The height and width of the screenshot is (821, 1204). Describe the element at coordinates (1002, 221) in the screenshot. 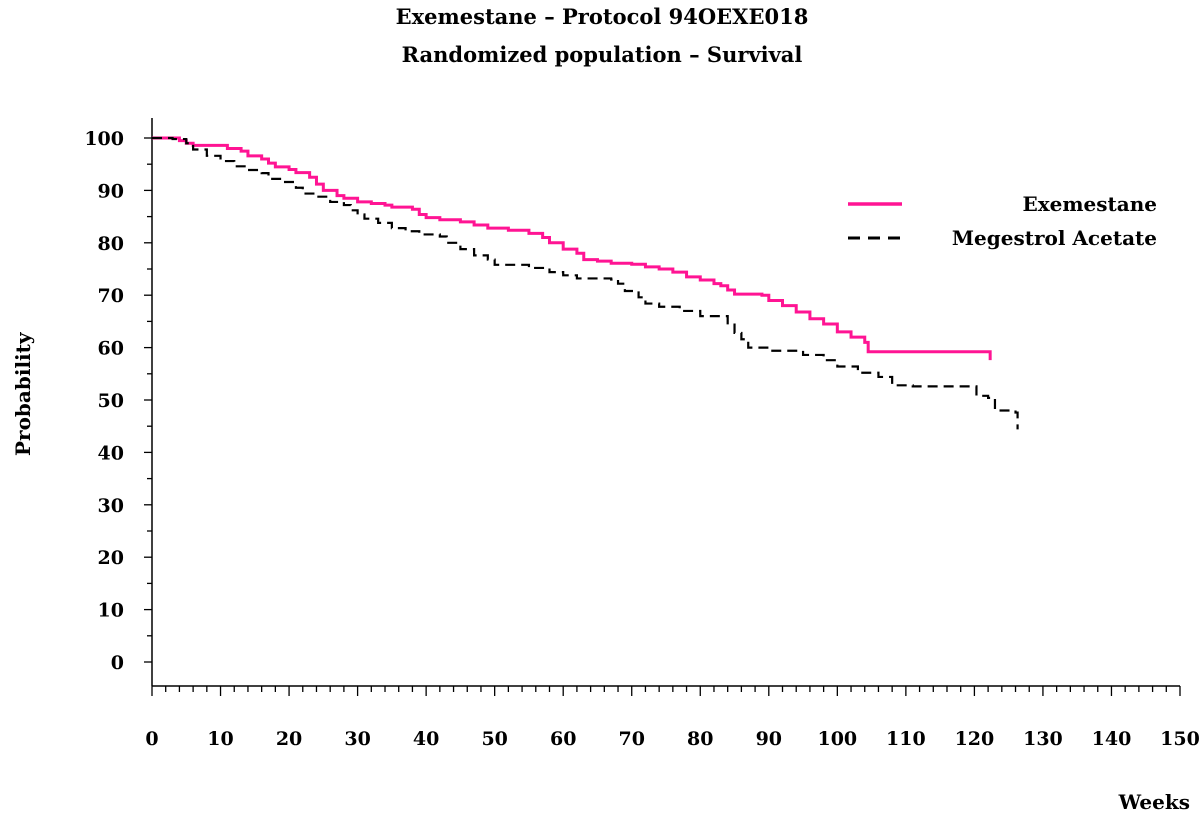

I see `legend: Exemestane Megestrol Acetate` at that location.